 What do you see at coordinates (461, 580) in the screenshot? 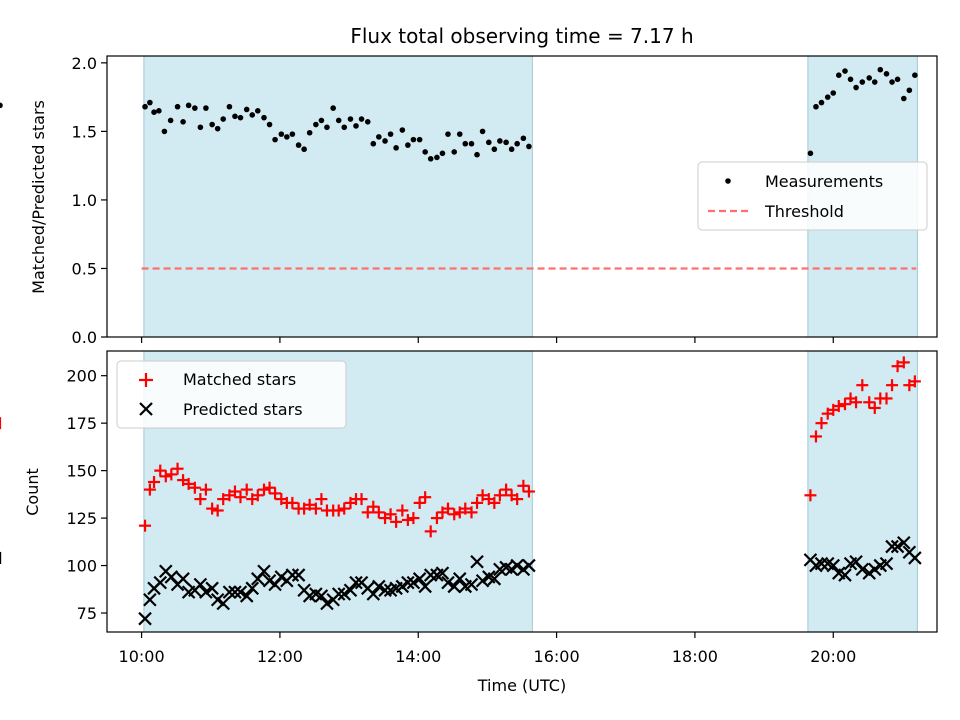
I see `predicted-stars-series` at bounding box center [461, 580].